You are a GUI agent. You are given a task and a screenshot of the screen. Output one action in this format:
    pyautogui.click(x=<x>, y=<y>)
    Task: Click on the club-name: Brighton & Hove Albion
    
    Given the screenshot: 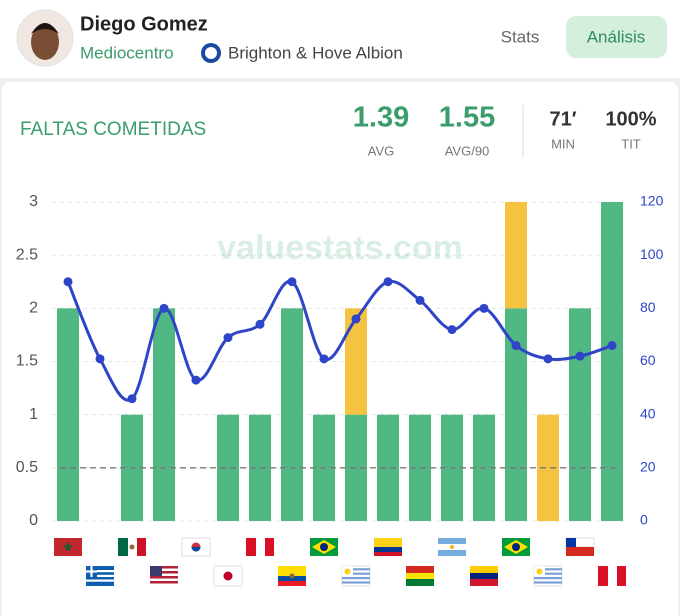 What is the action you would take?
    pyautogui.click(x=315, y=52)
    